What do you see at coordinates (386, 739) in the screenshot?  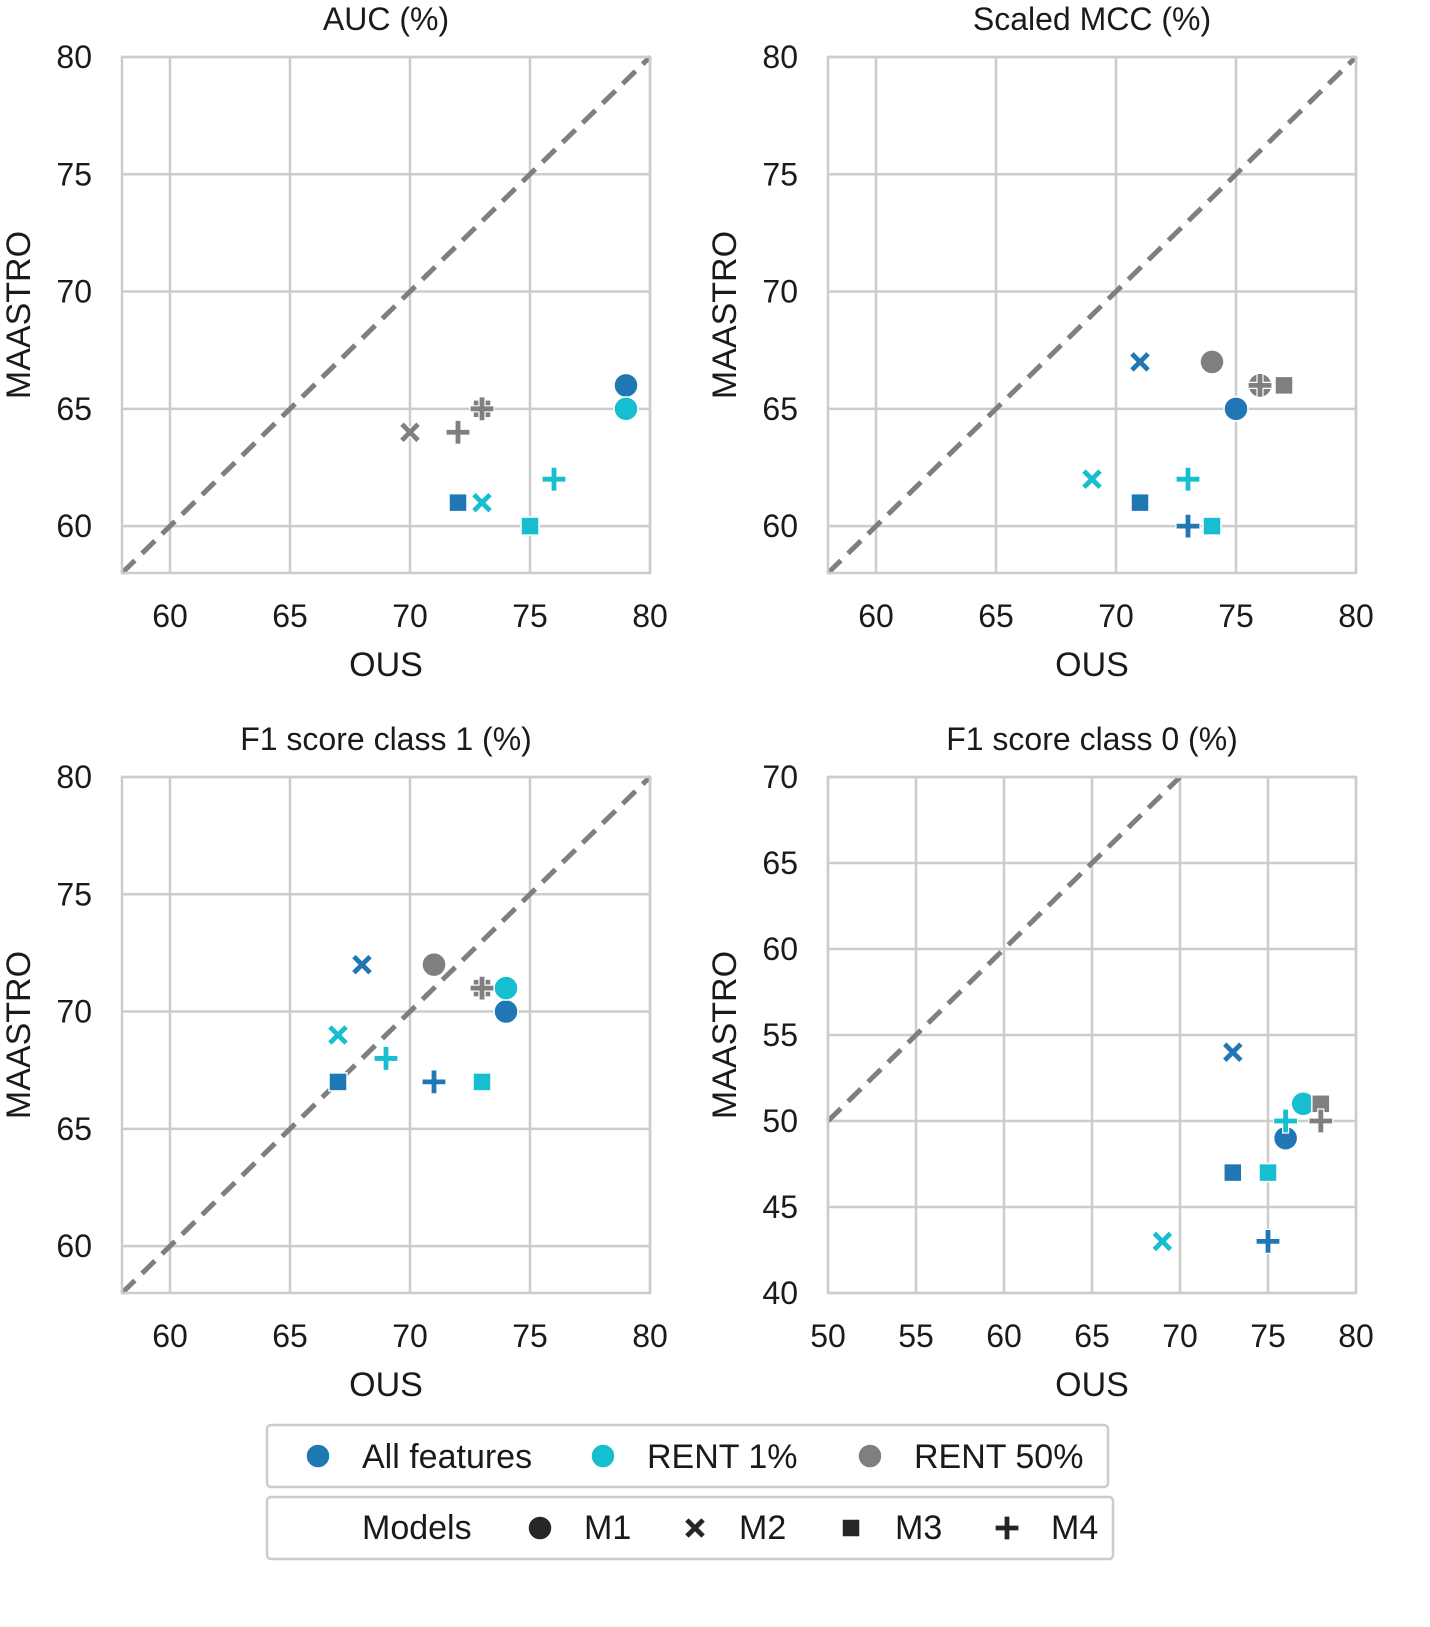 I see `chart-title: F1 score class 1 (%)` at bounding box center [386, 739].